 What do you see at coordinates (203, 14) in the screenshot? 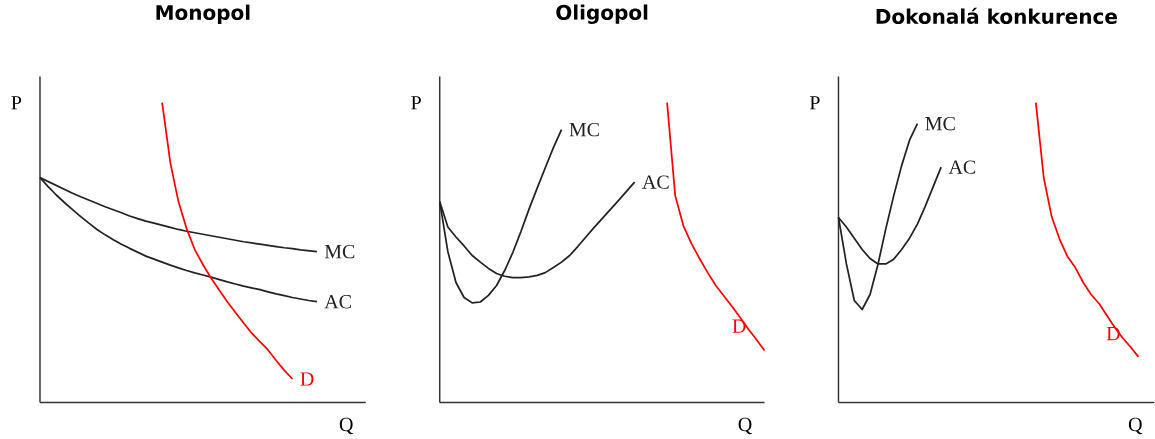
I see `chart-title: Monopol` at bounding box center [203, 14].